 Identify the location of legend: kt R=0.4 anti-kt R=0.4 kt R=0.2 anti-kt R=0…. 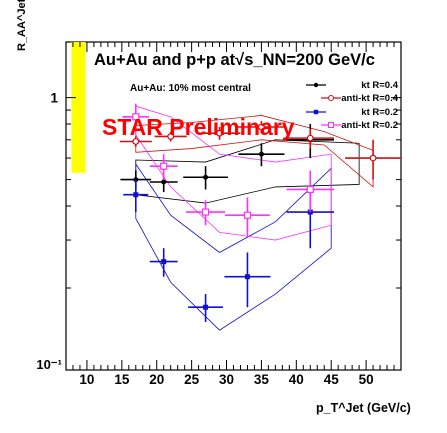
(352, 105).